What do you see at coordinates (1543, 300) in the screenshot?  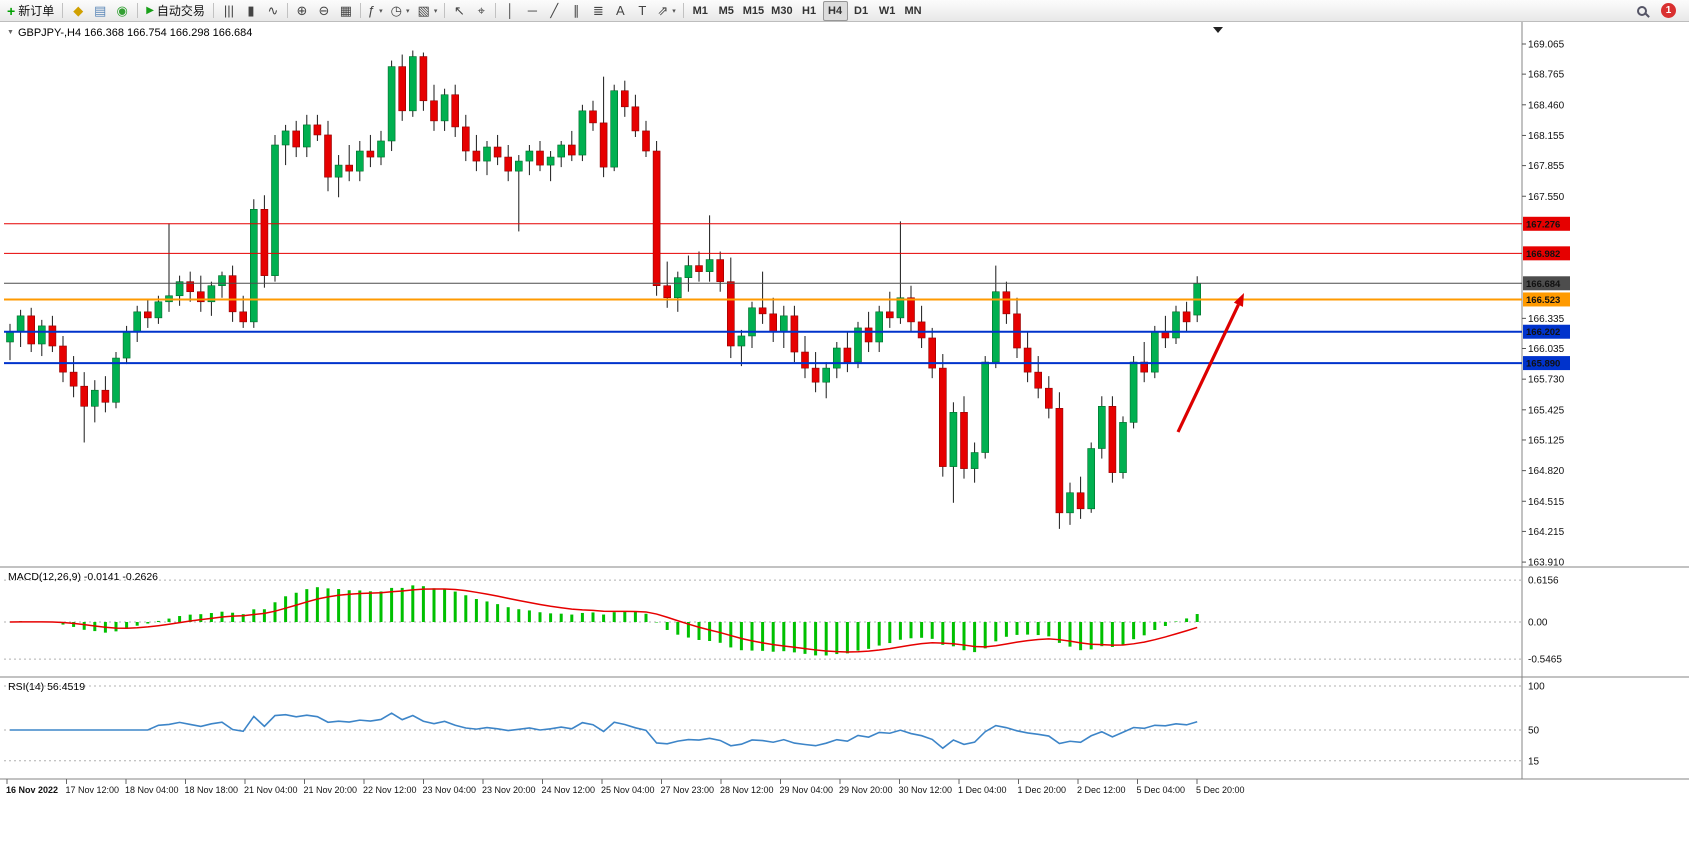 I see `svg-text: 166.523` at bounding box center [1543, 300].